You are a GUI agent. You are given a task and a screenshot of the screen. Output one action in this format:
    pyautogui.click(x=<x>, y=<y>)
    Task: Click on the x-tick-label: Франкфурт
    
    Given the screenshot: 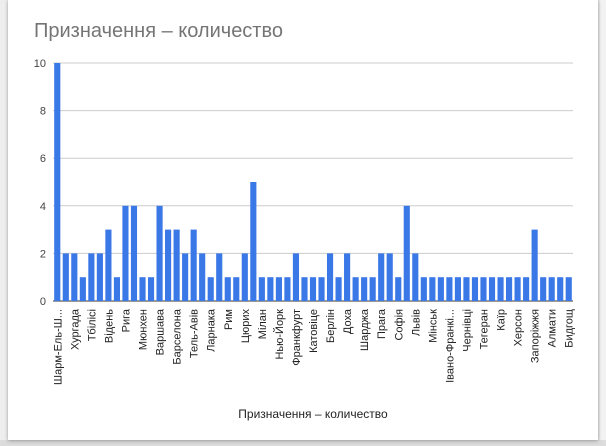 What is the action you would take?
    pyautogui.click(x=297, y=337)
    